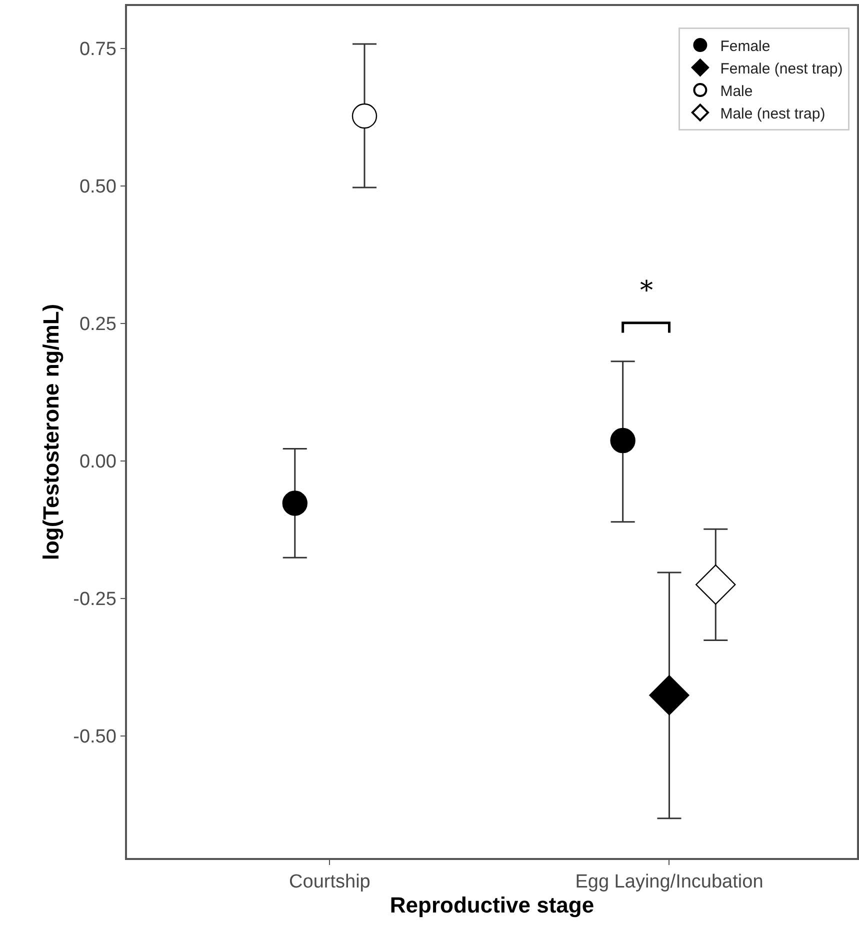 The height and width of the screenshot is (934, 859). What do you see at coordinates (97, 462) in the screenshot?
I see `y-tick-label: 0.00` at bounding box center [97, 462].